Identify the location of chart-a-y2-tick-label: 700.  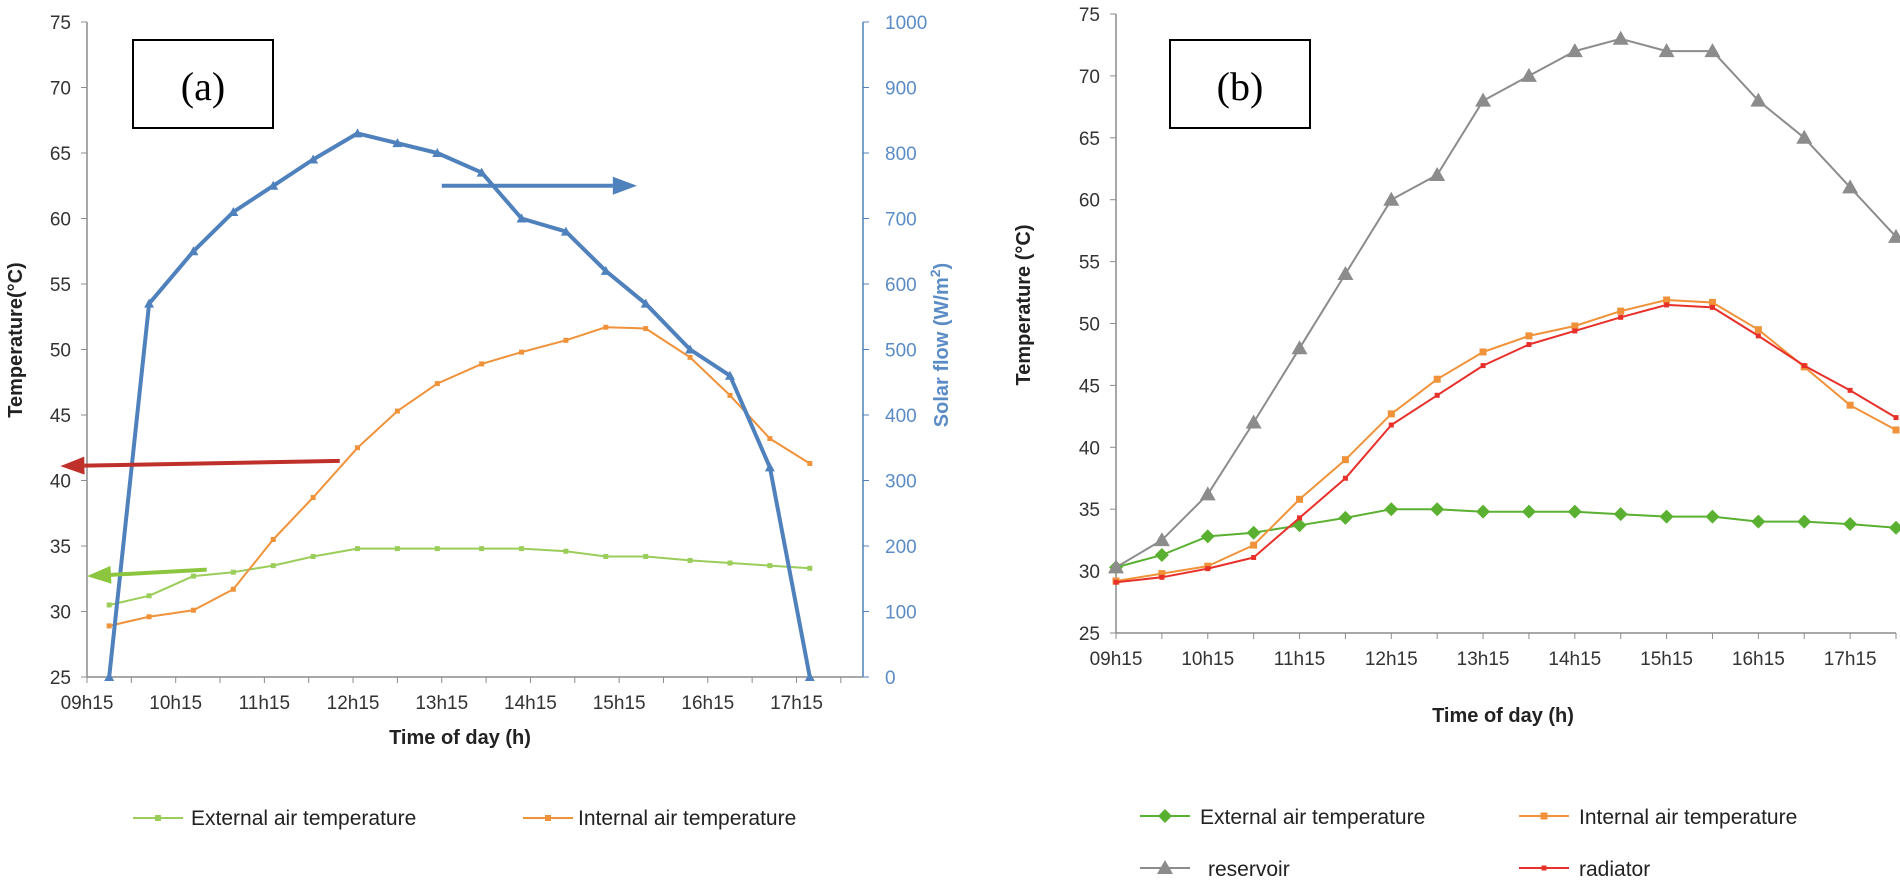
(901, 220).